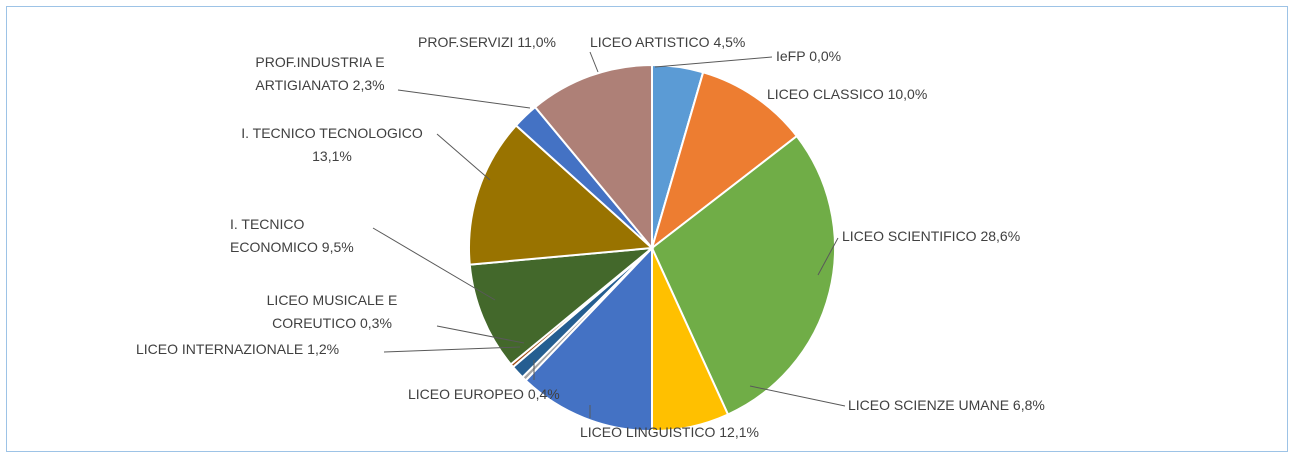  I want to click on value-label: 0,3%, so click(375, 323).